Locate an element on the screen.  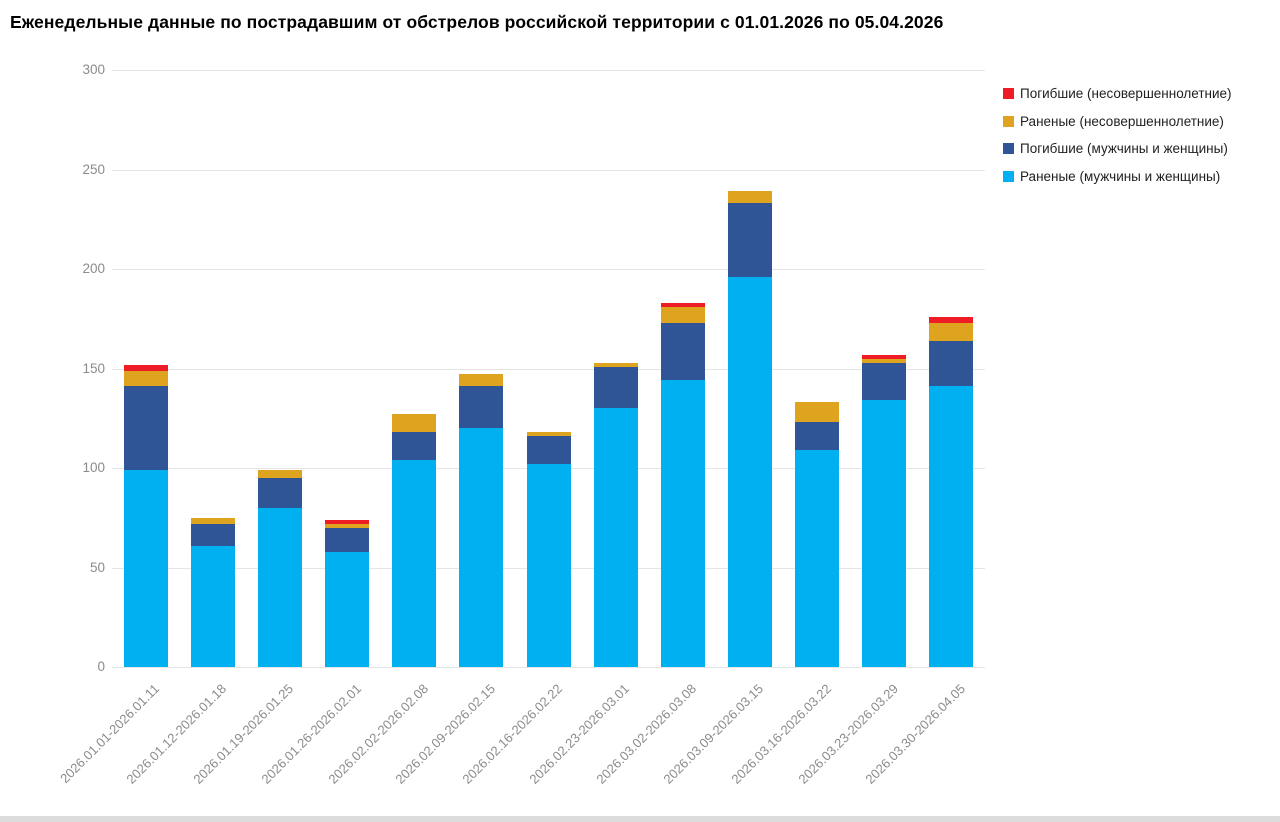
y-tick-label-0: 0 is located at coordinates (101, 666).